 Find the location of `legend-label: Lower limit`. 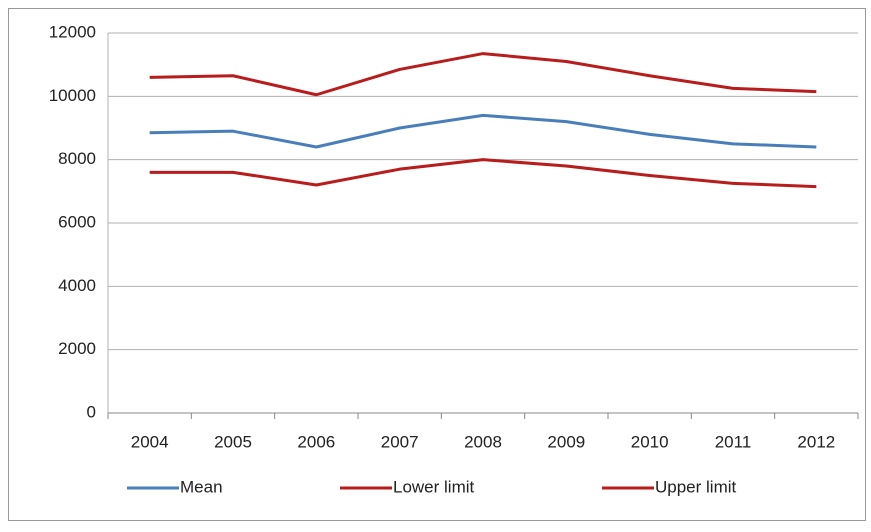

legend-label: Lower limit is located at coordinates (434, 486).